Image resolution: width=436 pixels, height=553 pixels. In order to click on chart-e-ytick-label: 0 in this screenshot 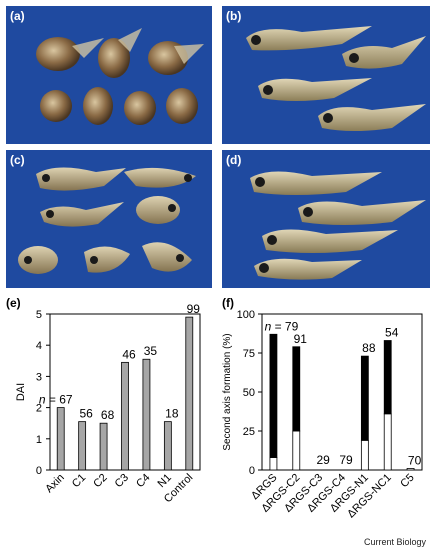, I will do `click(39, 471)`.